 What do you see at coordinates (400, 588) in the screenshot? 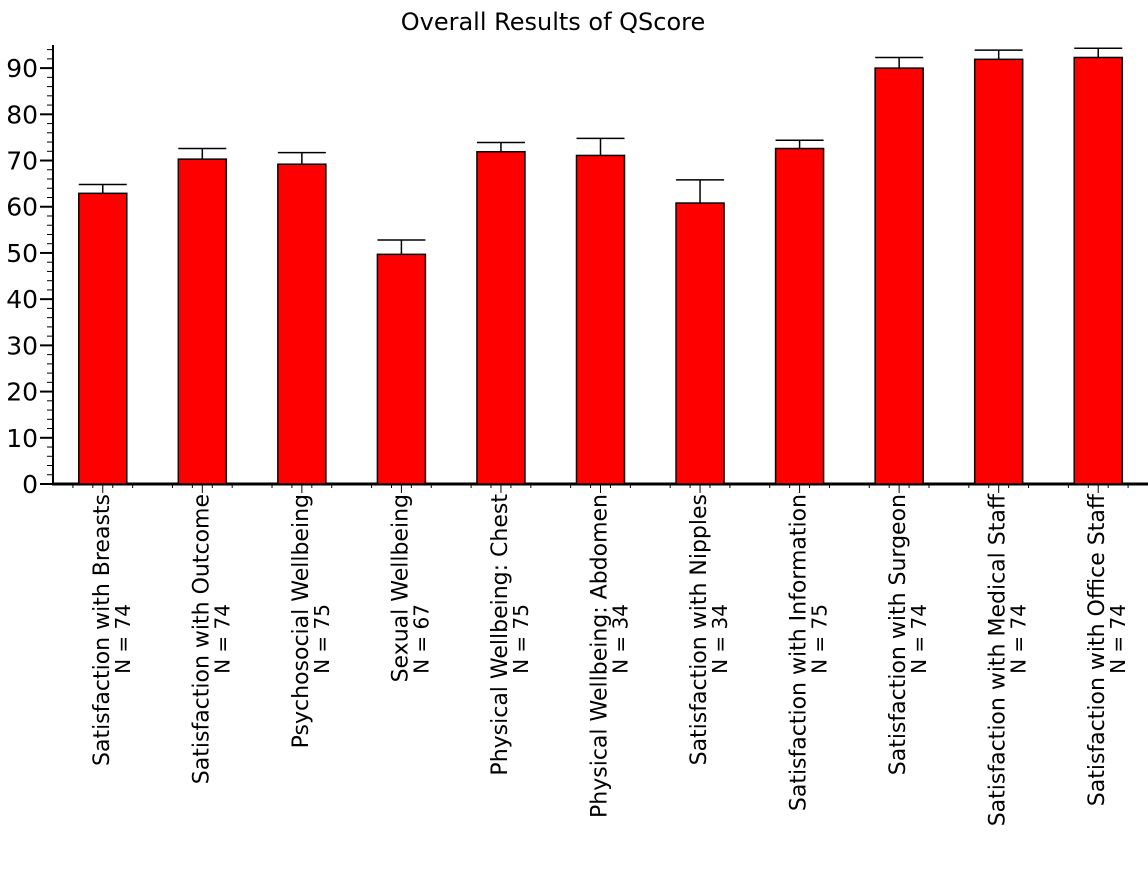
I see `category-label: Sexual Wellbeing` at bounding box center [400, 588].